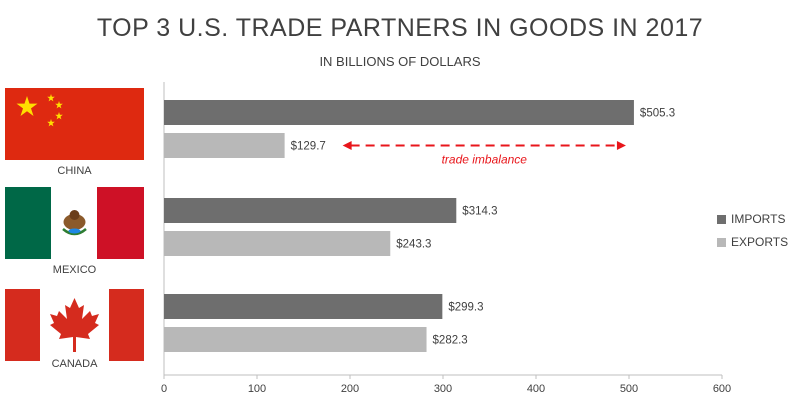  I want to click on mexico-flag-icon, so click(74, 223).